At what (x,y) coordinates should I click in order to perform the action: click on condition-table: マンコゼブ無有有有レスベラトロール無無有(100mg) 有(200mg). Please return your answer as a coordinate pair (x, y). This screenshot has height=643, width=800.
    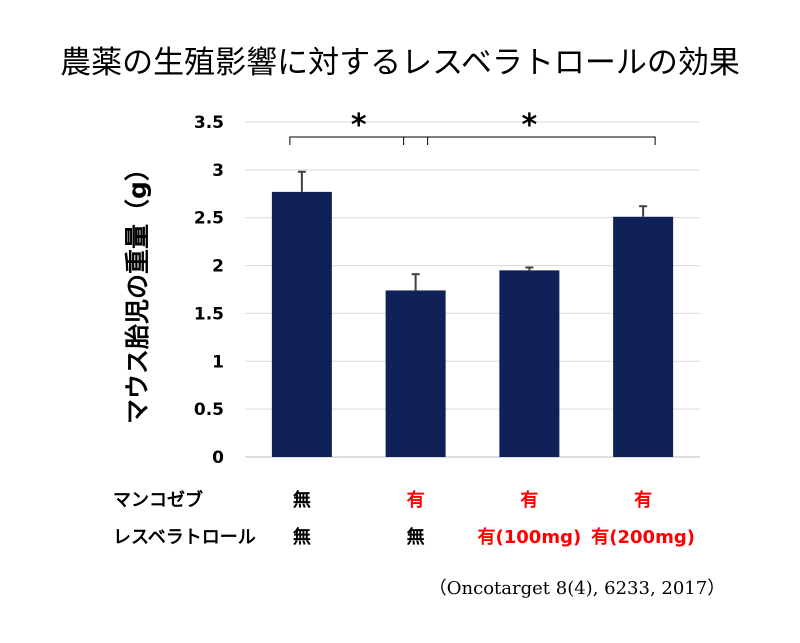
    Looking at the image, I should click on (404, 518).